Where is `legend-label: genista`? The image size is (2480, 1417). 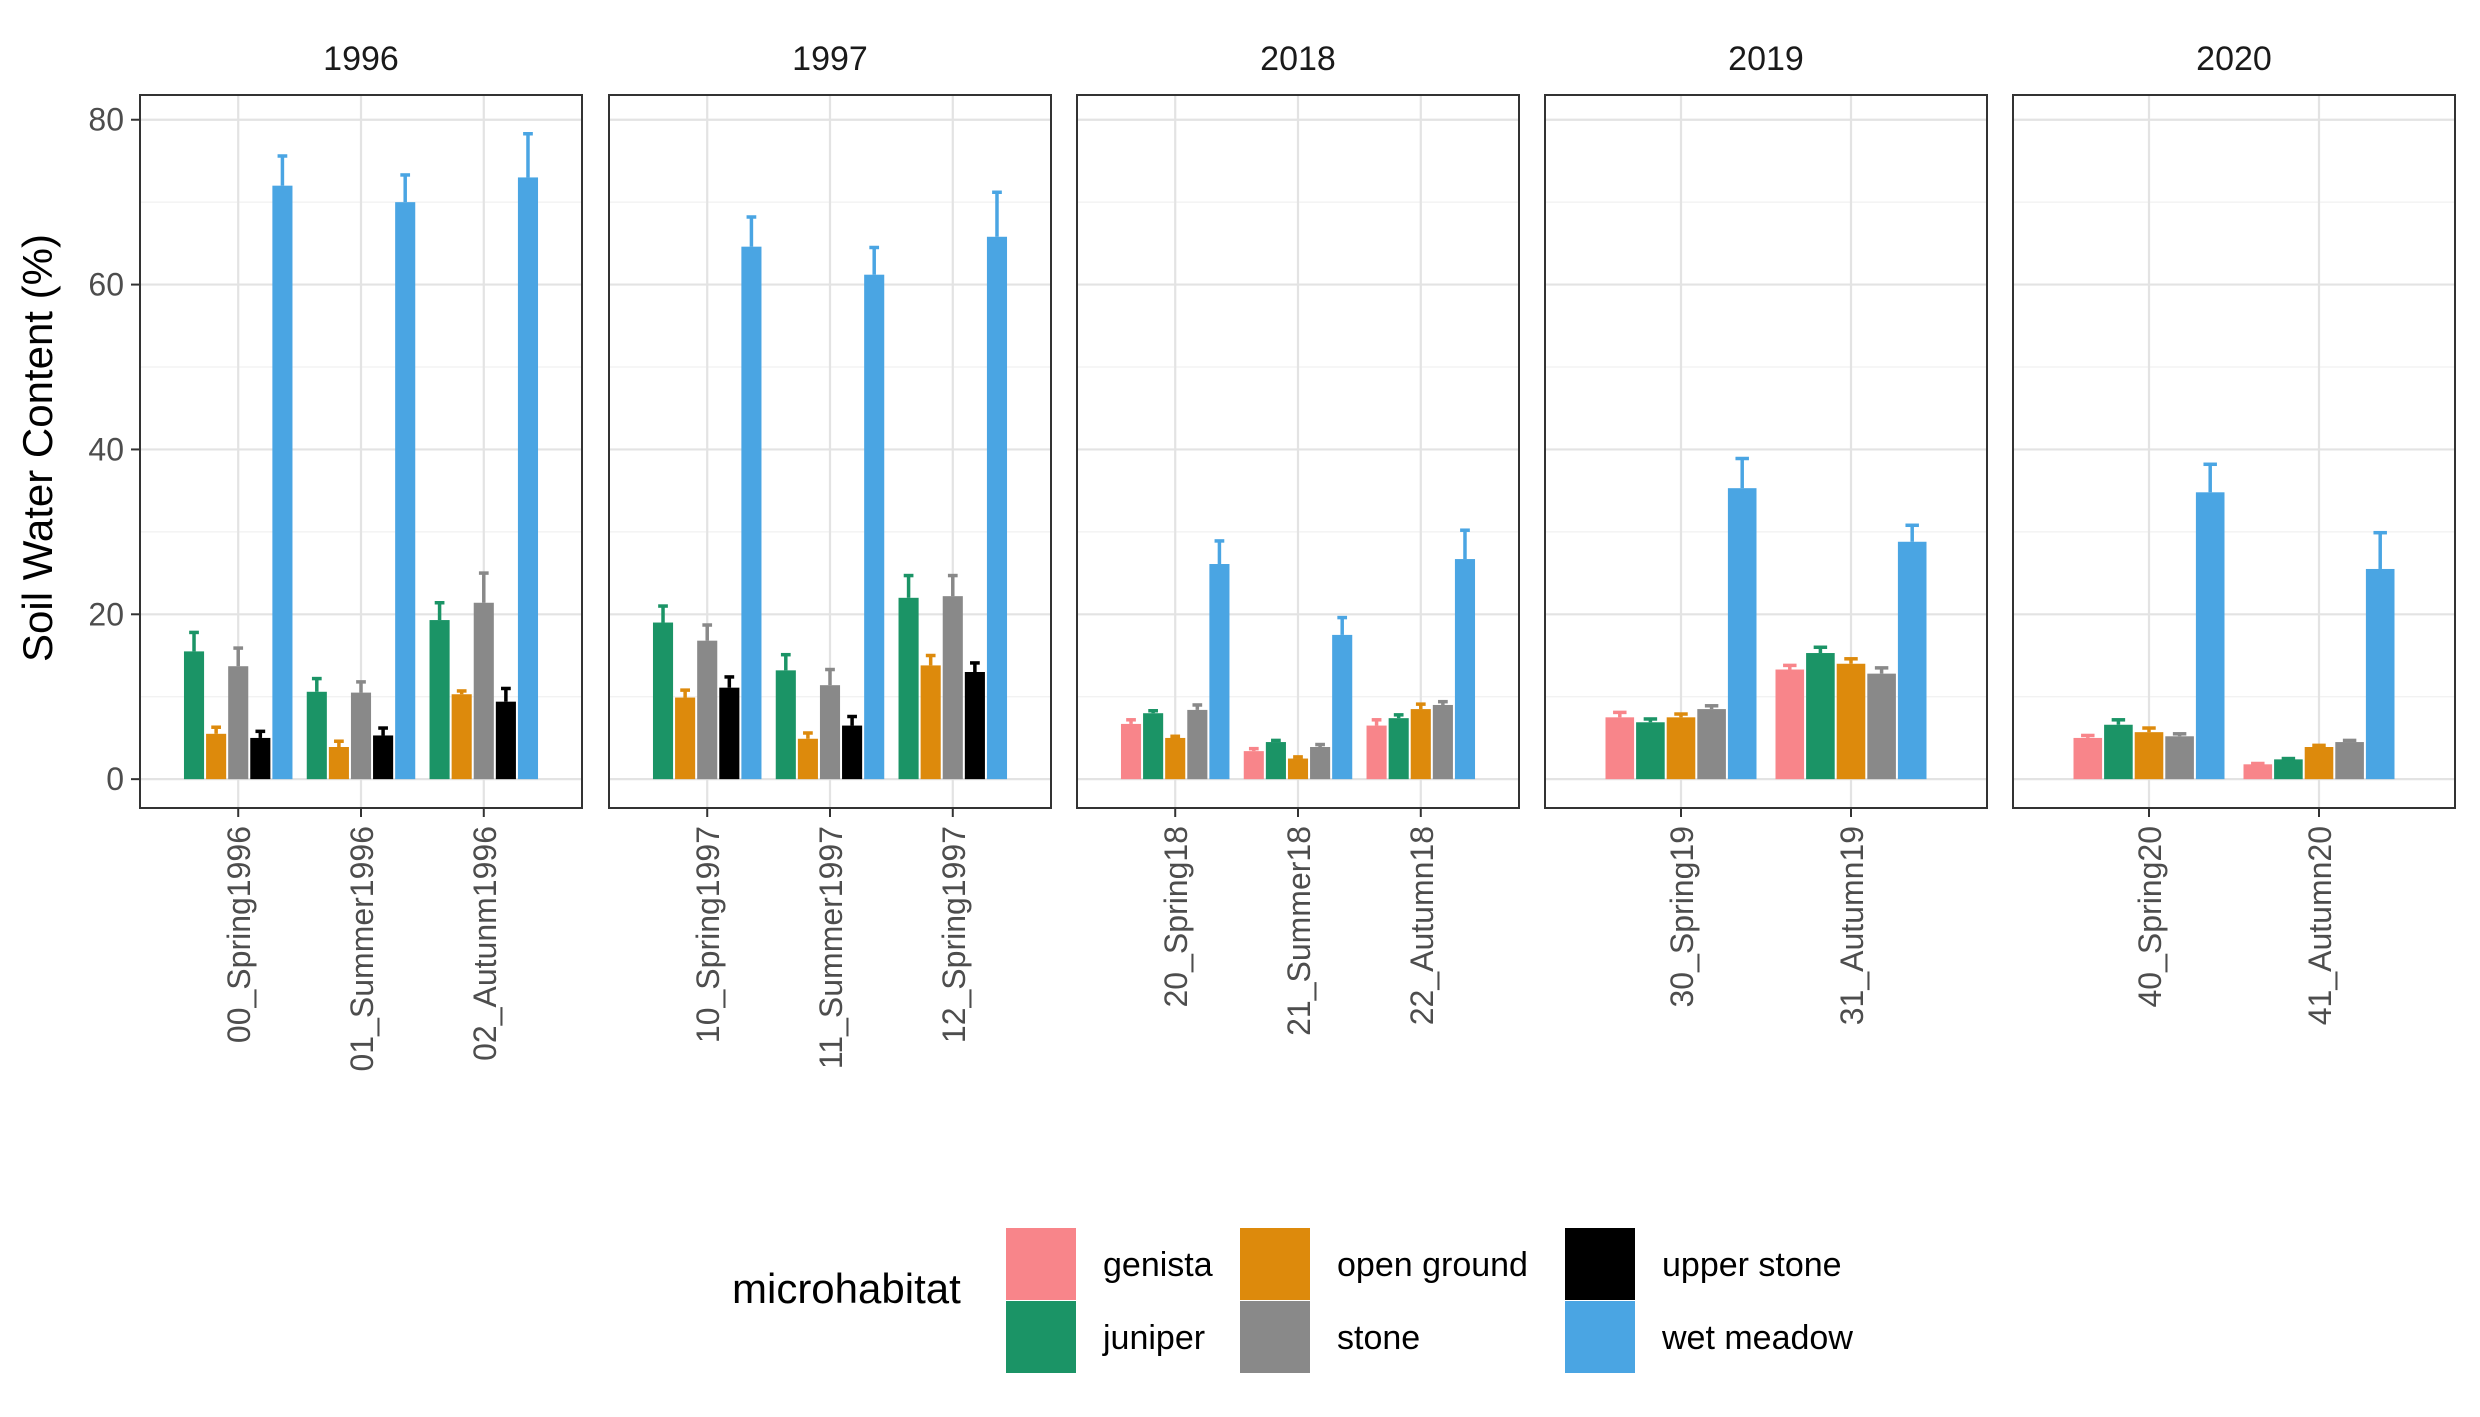
legend-label: genista is located at coordinates (1158, 1265).